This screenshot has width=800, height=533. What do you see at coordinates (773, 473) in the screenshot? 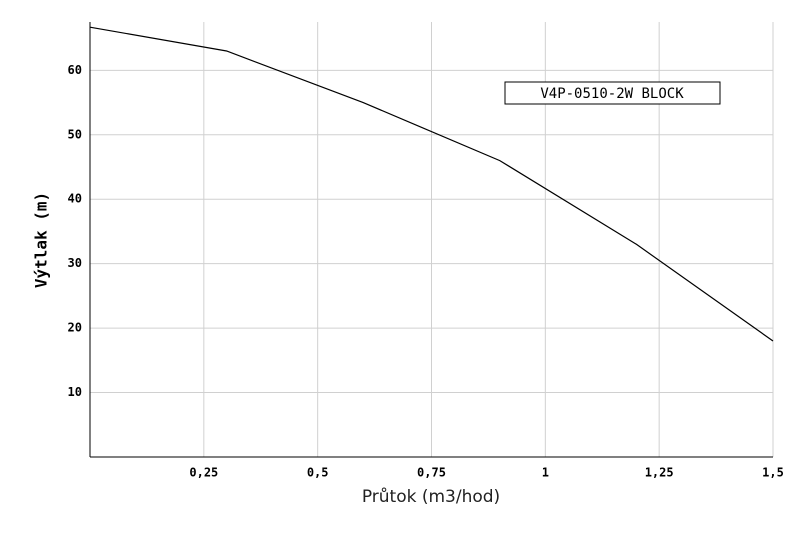
I see `x-tick-label: 1,5` at bounding box center [773, 473].